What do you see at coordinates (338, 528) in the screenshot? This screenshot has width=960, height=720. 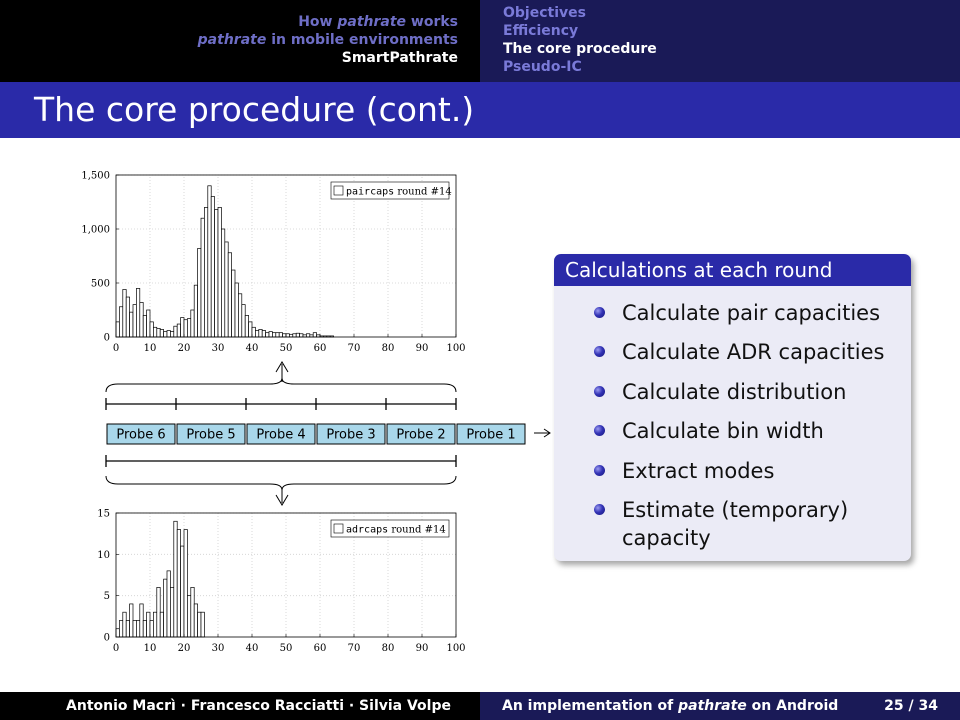 I see `legend-swatch` at bounding box center [338, 528].